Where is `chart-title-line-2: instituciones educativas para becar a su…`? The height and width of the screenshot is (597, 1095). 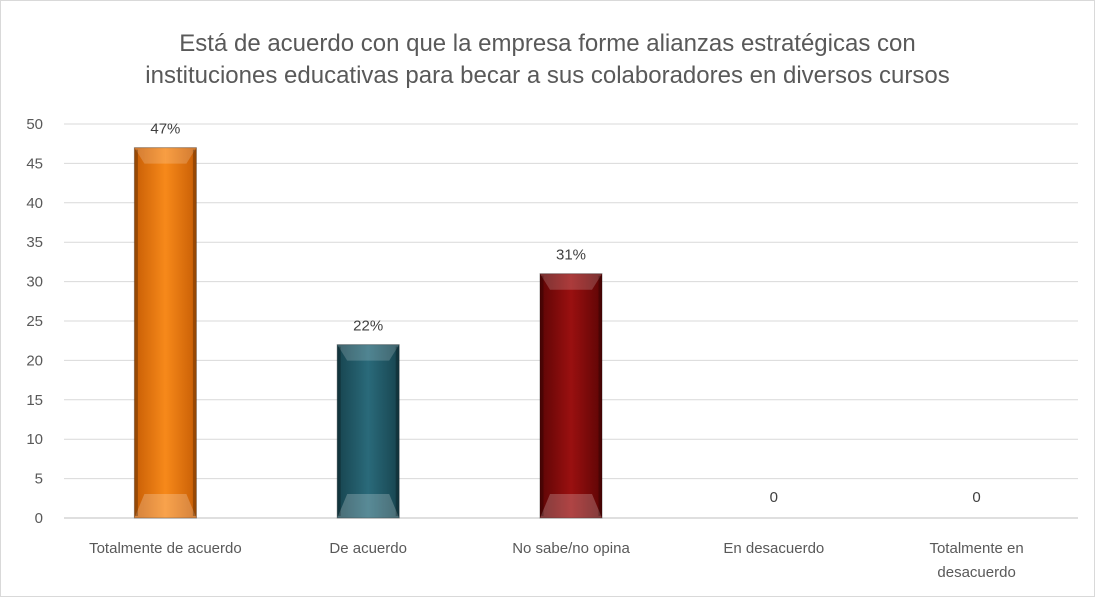 chart-title-line-2: instituciones educativas para becar a su… is located at coordinates (547, 75).